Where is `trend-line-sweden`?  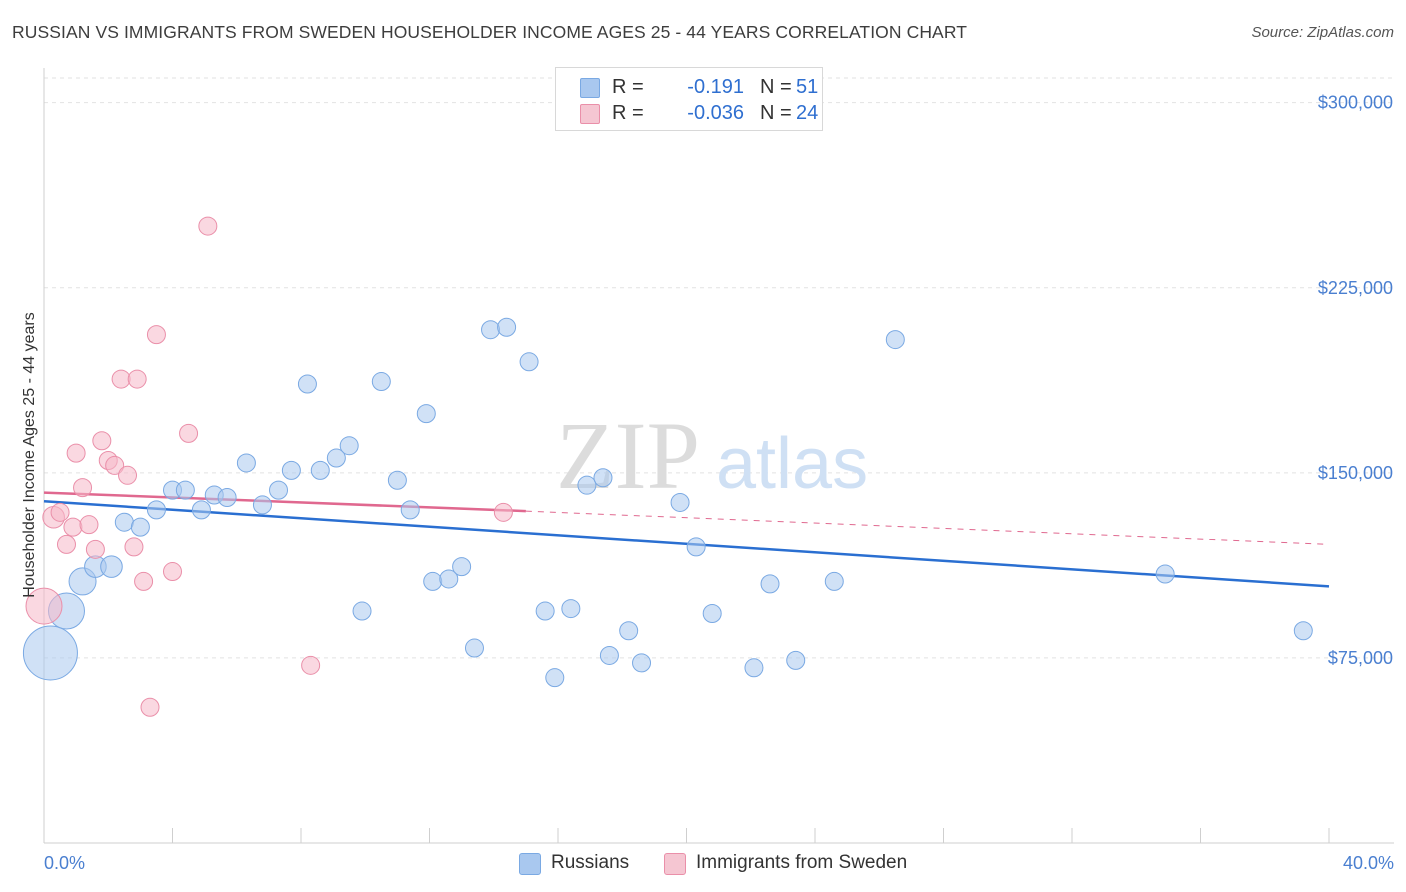
trend-line-sweden is located at coordinates (284, 502).